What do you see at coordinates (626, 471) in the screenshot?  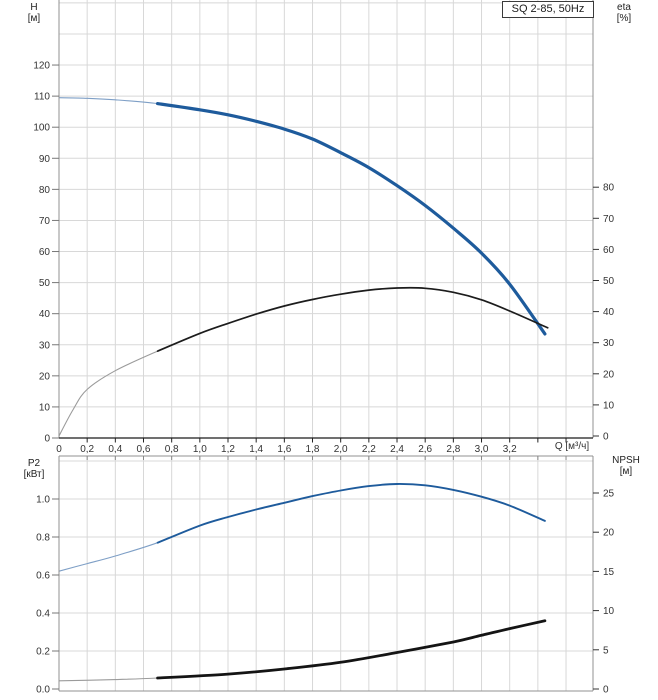 I see `right-axis-unit-bottom: [м]` at bounding box center [626, 471].